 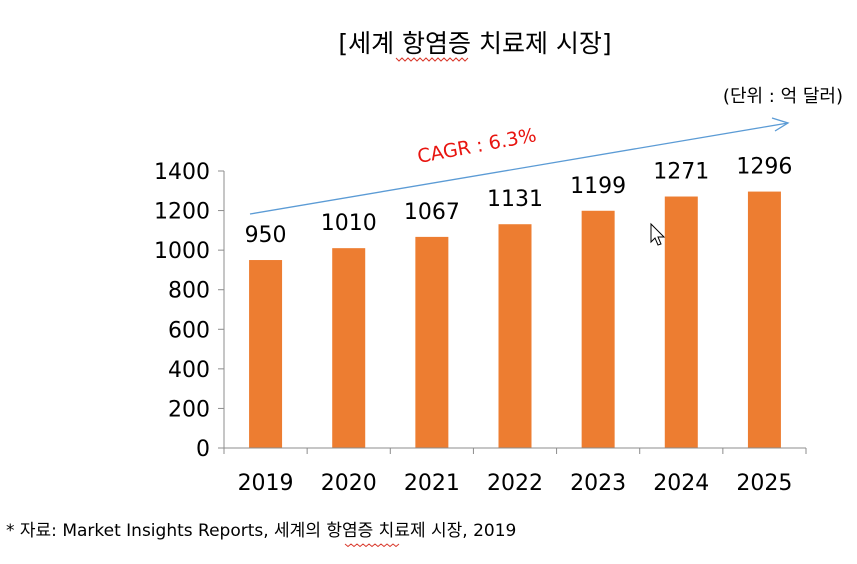 I want to click on y-tick-label: 800, so click(x=189, y=291).